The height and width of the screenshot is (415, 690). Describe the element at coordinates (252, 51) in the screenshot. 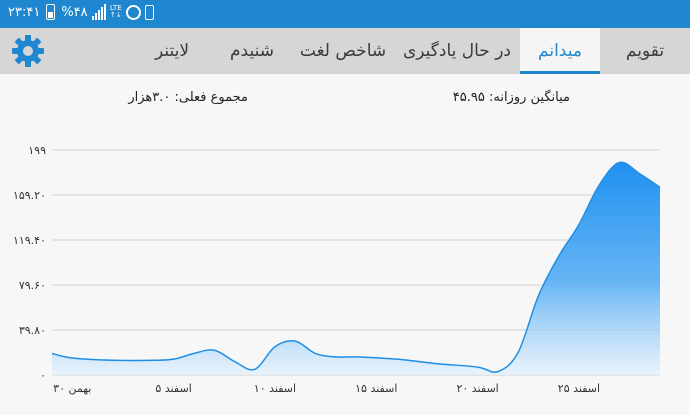

I see `tab-heard: شنیدم` at that location.